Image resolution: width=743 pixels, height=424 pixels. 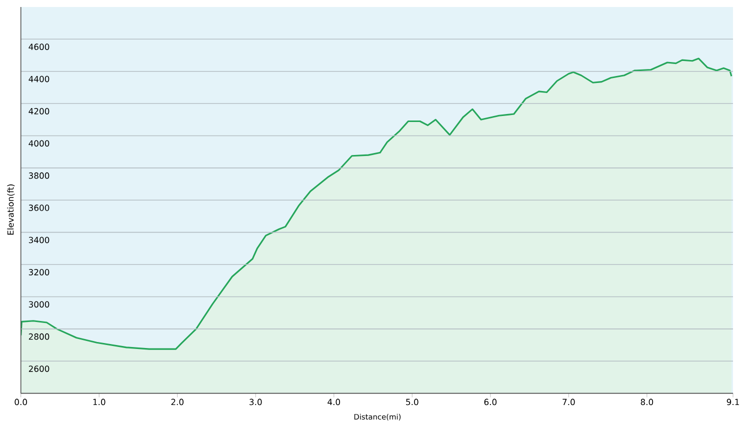 What do you see at coordinates (39, 111) in the screenshot?
I see `y-tick-label: 4200` at bounding box center [39, 111].